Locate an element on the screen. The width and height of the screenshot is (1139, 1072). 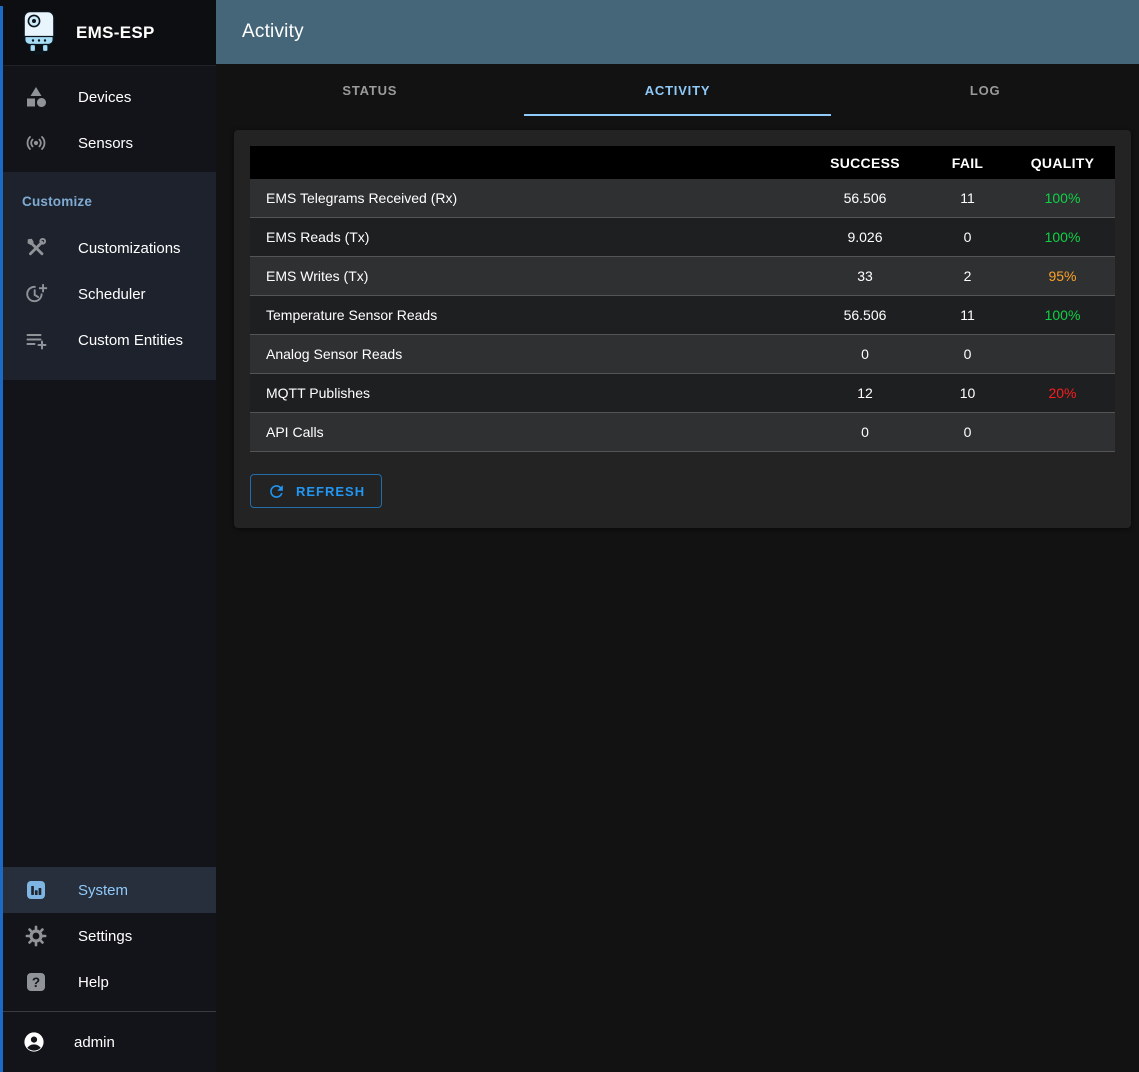
construction-icon is located at coordinates (36, 248).